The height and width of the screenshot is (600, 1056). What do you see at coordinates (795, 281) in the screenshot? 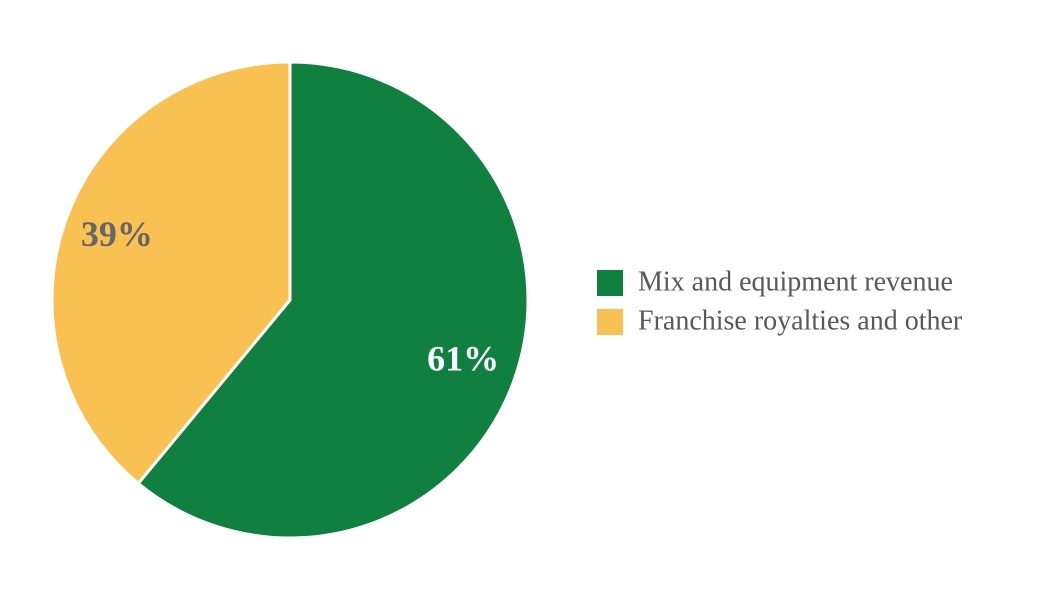
I see `legend-label: Mix and equipment revenue` at bounding box center [795, 281].